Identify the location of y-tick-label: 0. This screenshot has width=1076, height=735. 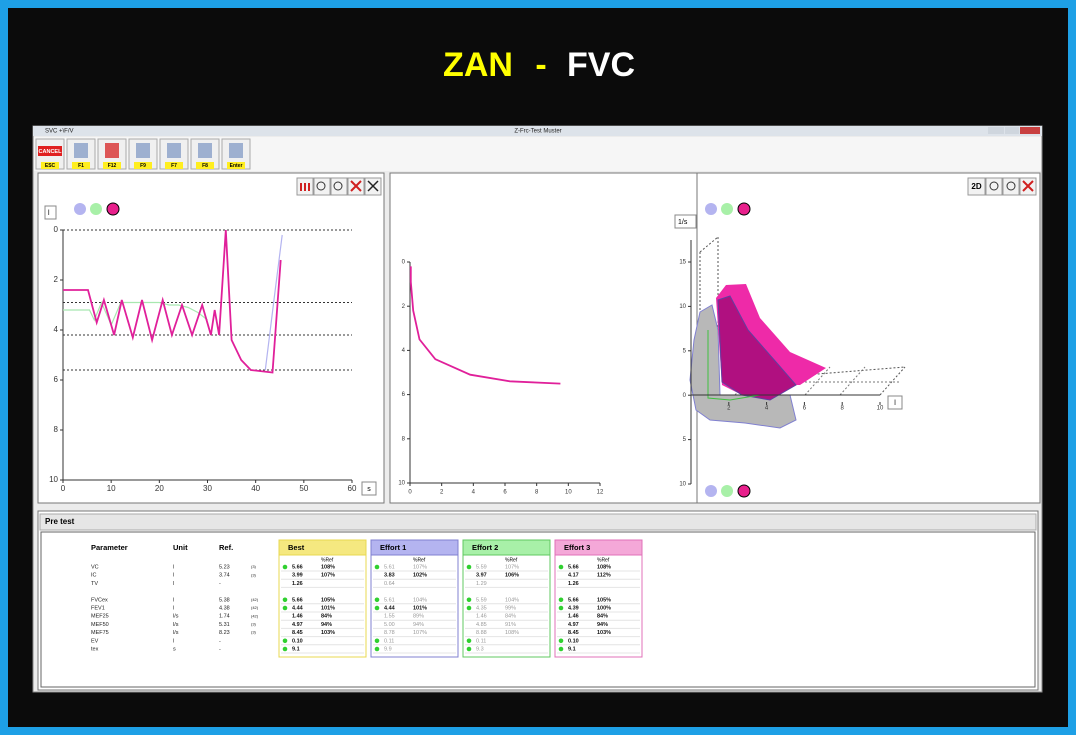
(404, 263).